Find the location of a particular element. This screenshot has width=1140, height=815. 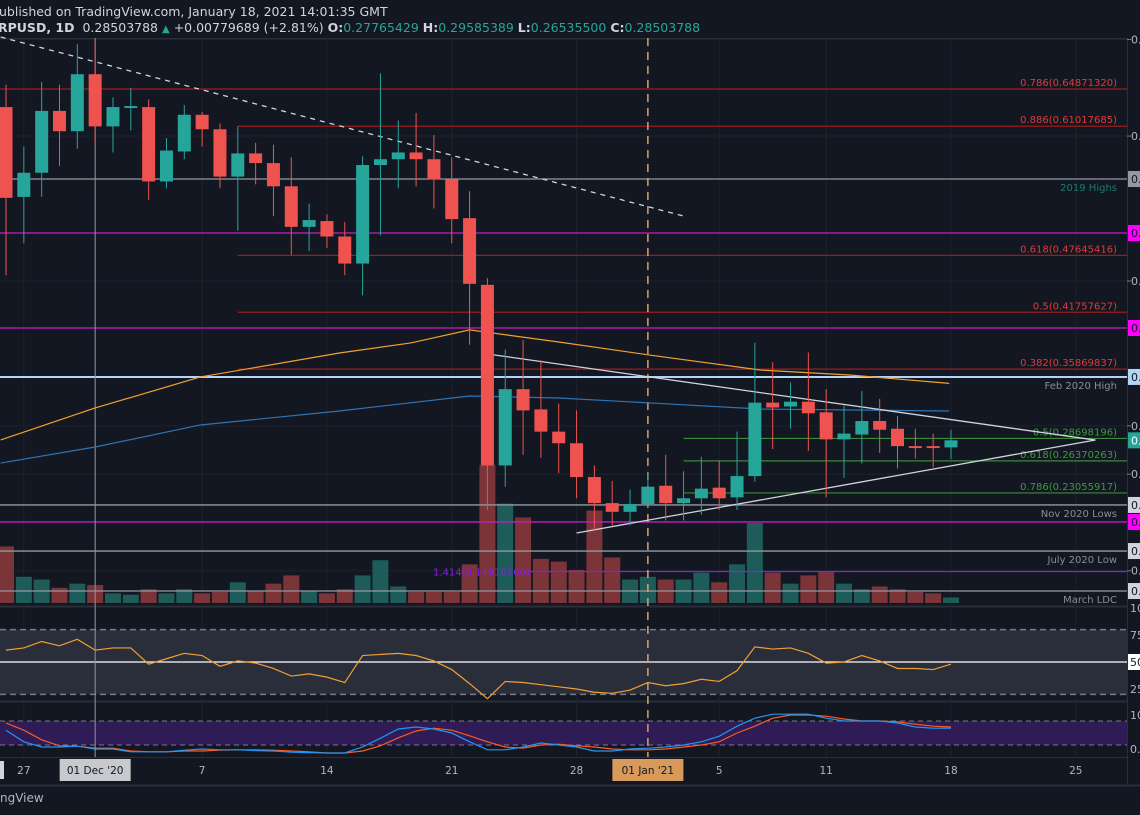

time-axis-label: 27 is located at coordinates (23, 771).